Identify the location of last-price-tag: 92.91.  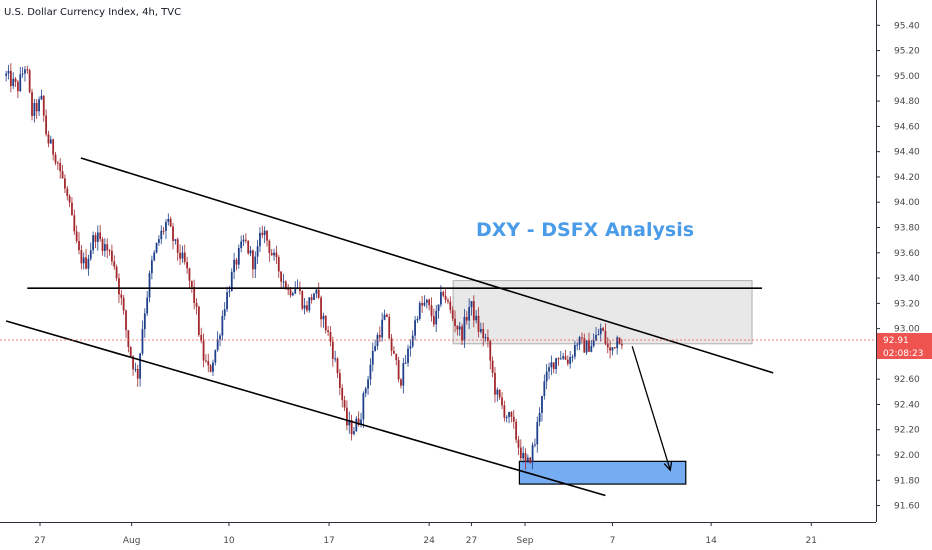
(904, 339).